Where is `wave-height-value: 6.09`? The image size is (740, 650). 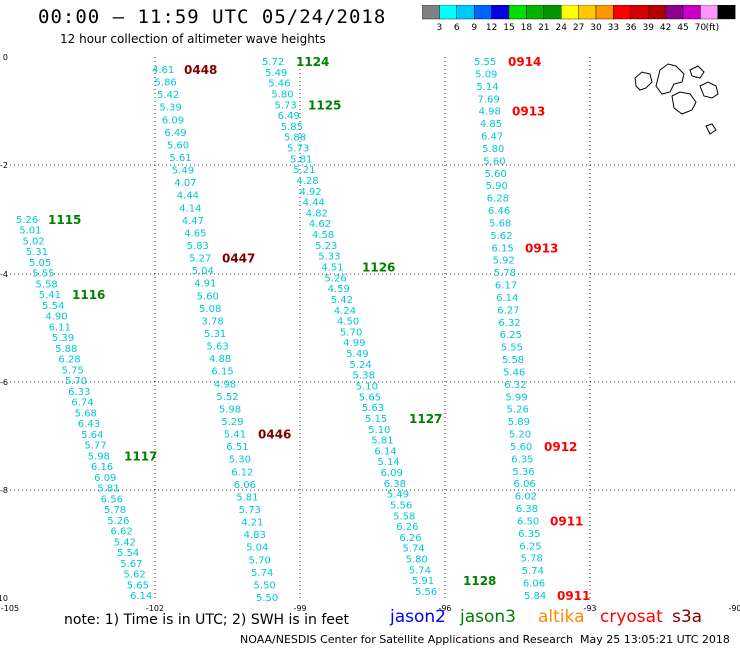 wave-height-value: 6.09 is located at coordinates (392, 473).